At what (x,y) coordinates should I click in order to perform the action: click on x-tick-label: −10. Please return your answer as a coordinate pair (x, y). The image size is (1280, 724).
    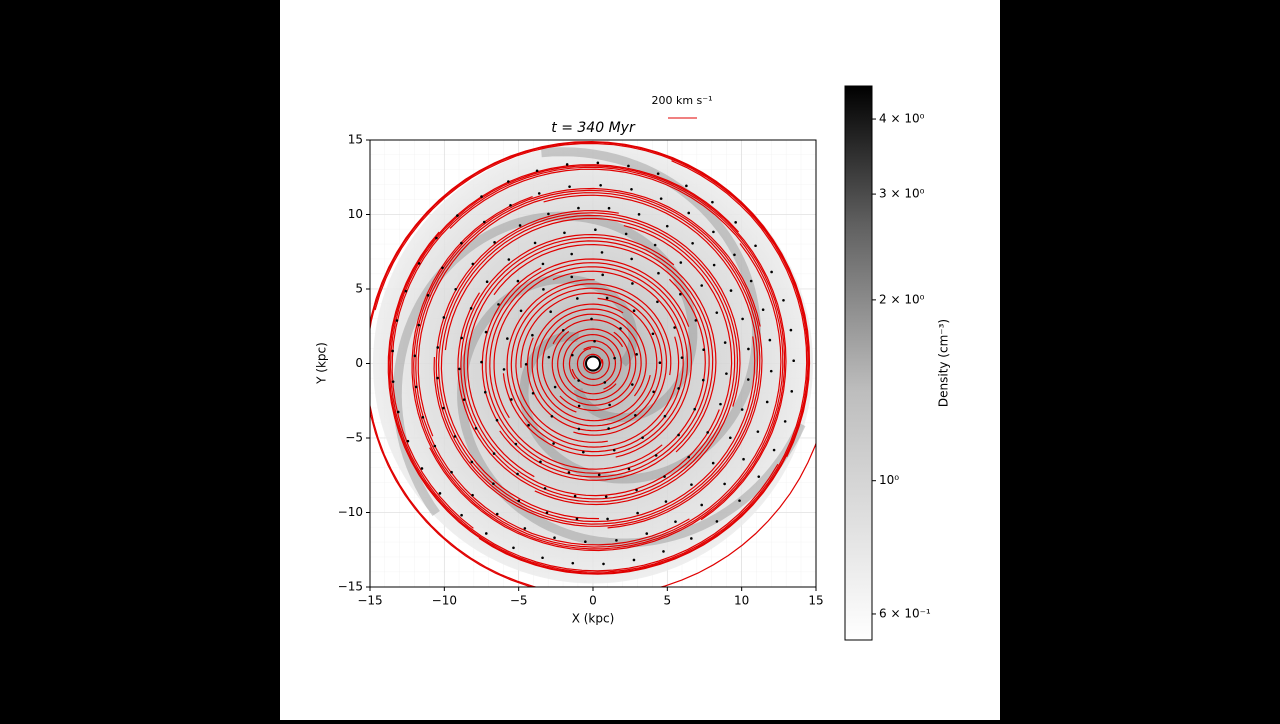
    Looking at the image, I should click on (444, 601).